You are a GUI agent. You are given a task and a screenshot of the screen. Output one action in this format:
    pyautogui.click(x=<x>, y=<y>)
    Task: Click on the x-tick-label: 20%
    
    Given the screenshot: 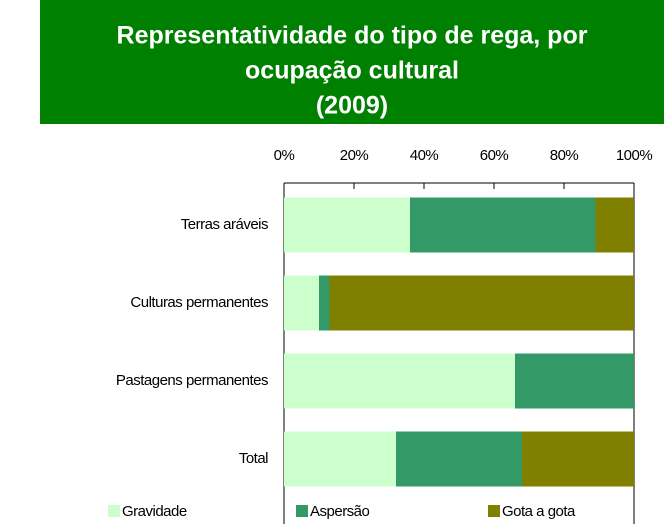 What is the action you would take?
    pyautogui.click(x=354, y=155)
    